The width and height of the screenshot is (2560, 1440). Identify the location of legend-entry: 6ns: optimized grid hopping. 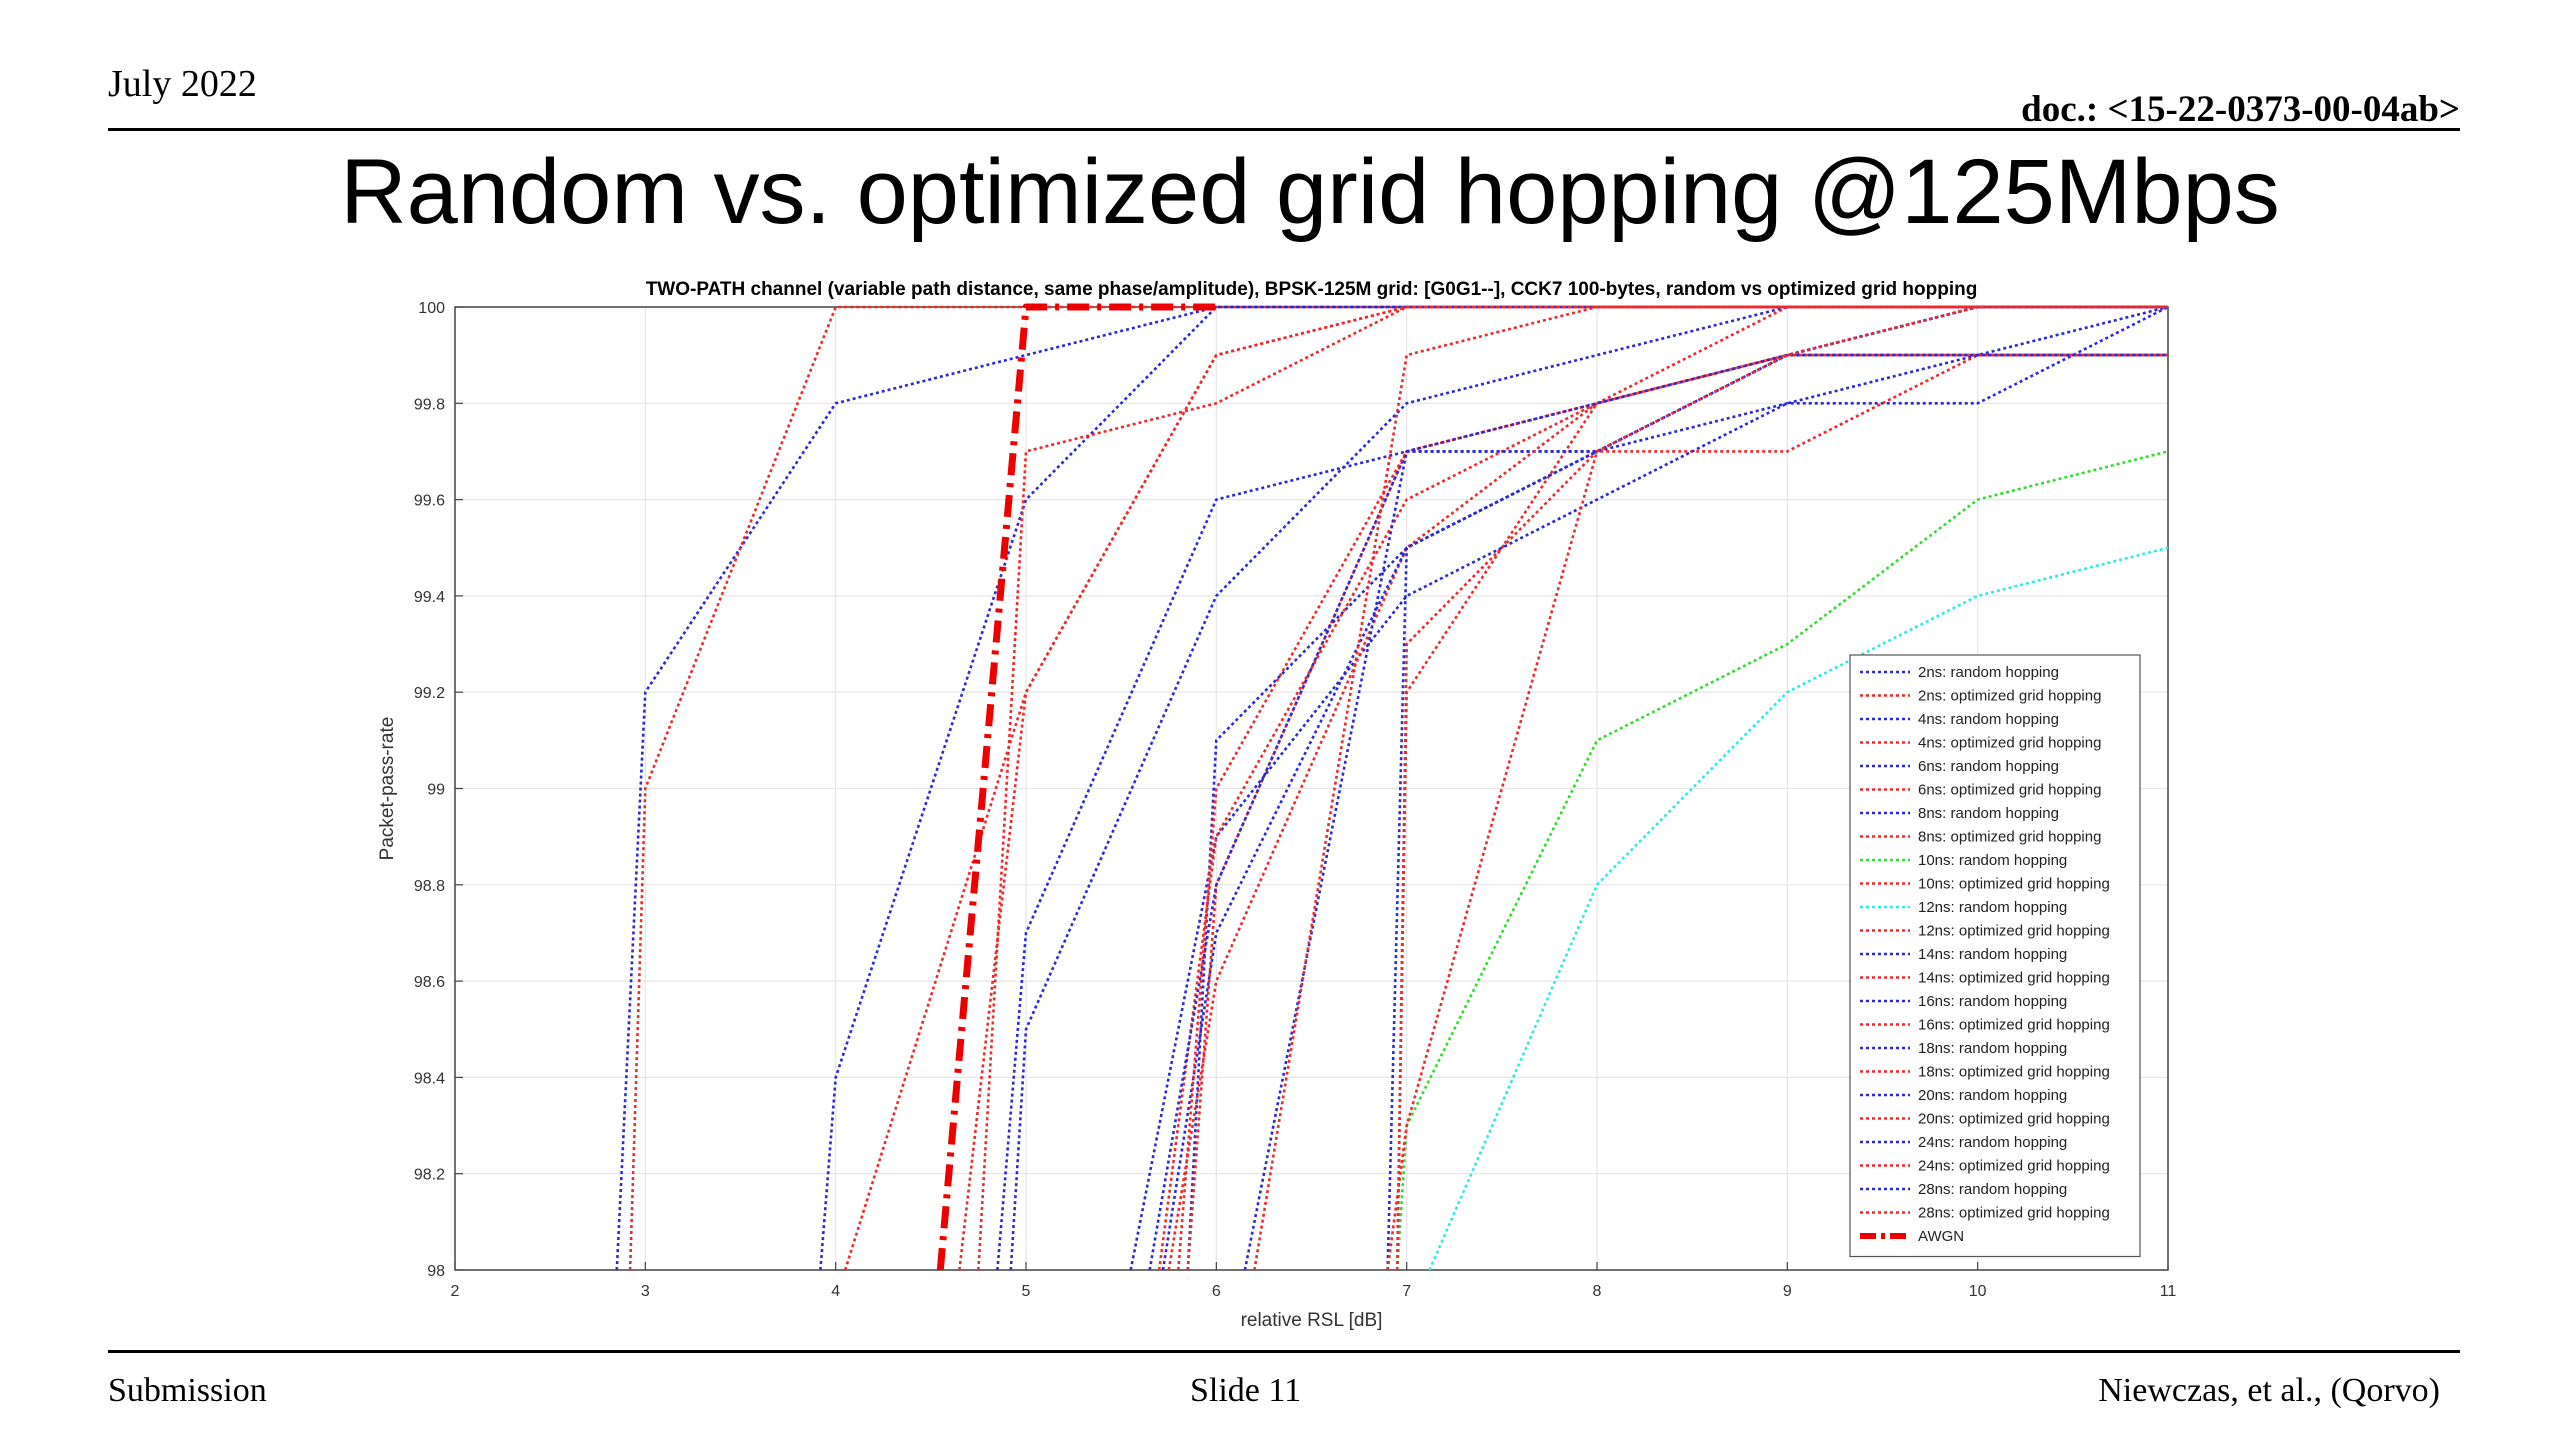
(2009, 790).